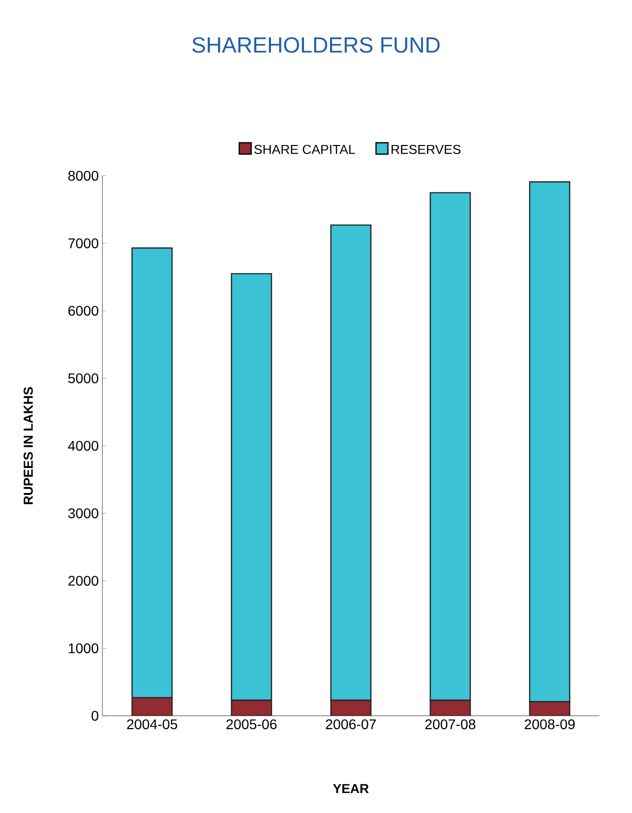 The height and width of the screenshot is (813, 632). I want to click on y-tick-label: 5000, so click(83, 378).